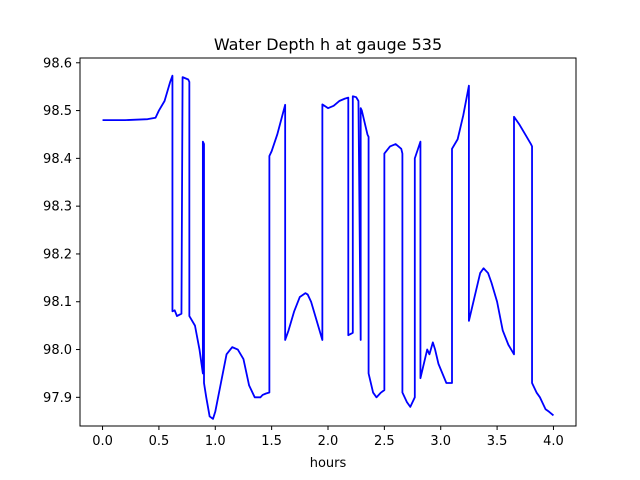 This screenshot has height=480, width=640. What do you see at coordinates (57, 207) in the screenshot?
I see `y-tick-label: 98.3` at bounding box center [57, 207].